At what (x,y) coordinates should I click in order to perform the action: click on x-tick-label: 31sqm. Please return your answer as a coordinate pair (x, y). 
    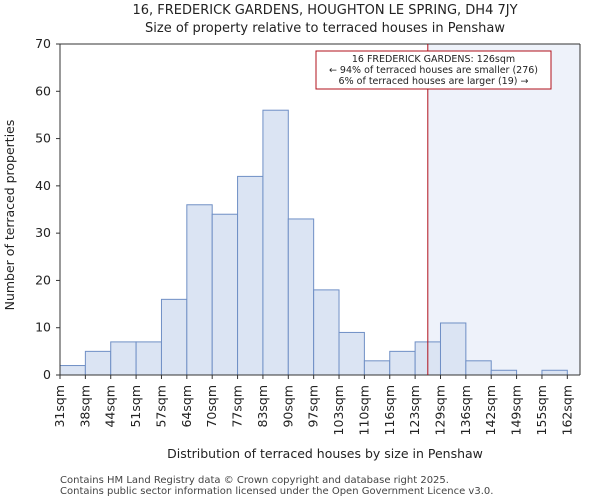
    Looking at the image, I should click on (59, 406).